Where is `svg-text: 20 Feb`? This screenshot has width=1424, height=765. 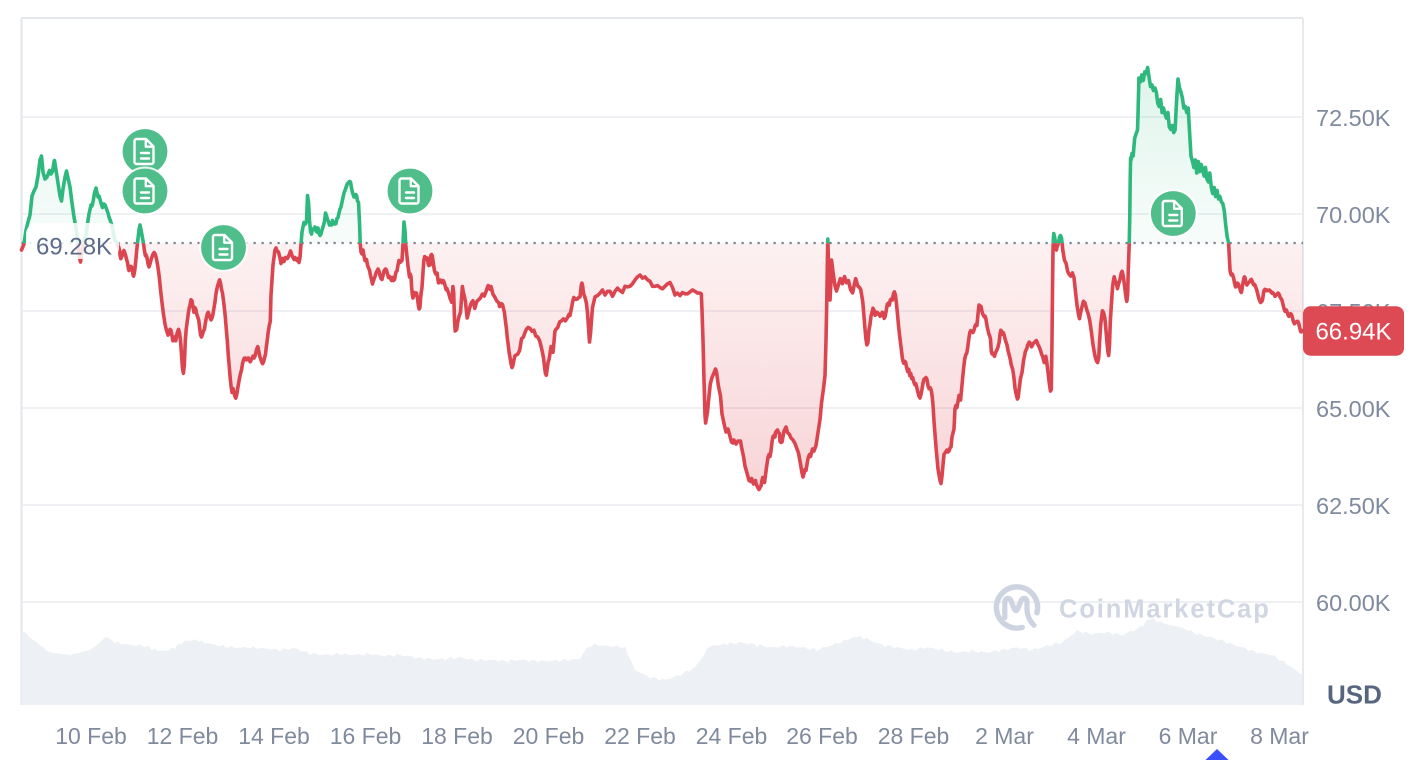
svg-text: 20 Feb is located at coordinates (549, 736).